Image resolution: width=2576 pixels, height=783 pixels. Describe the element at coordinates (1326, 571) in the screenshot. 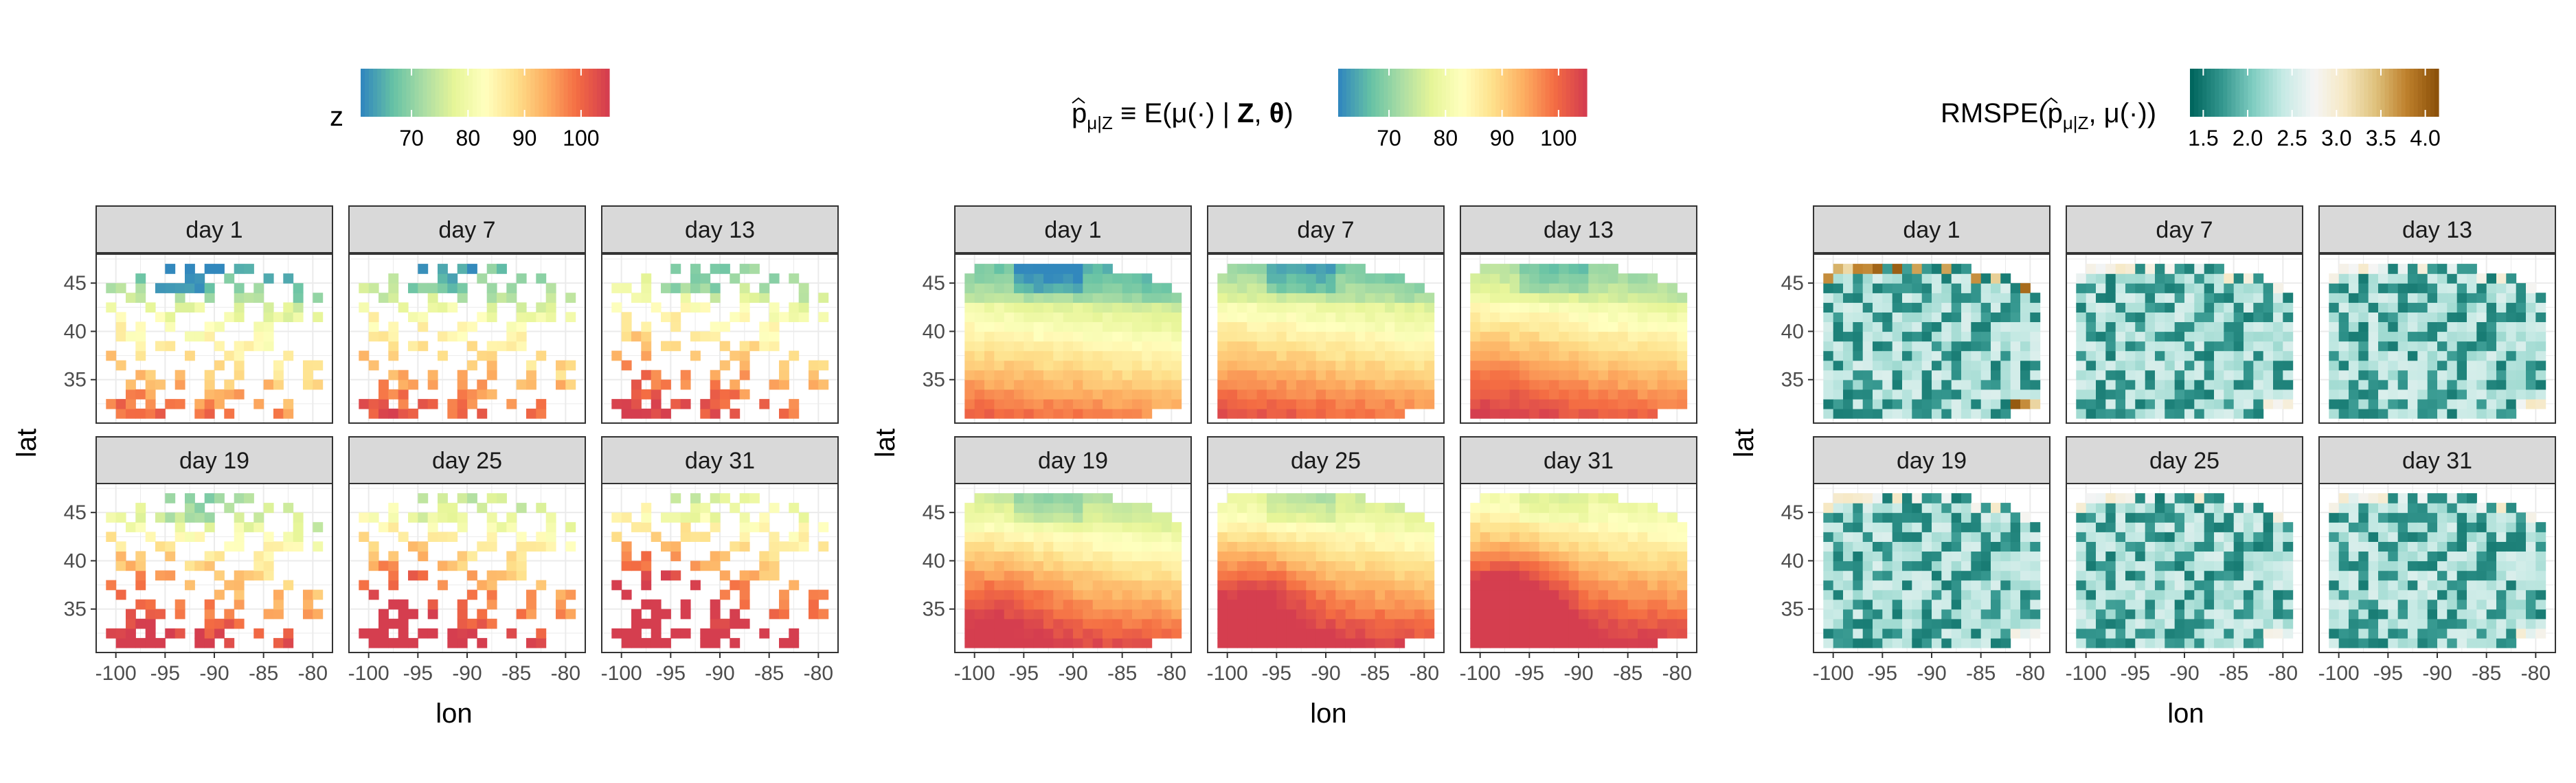

I see `heatmap-cells` at that location.